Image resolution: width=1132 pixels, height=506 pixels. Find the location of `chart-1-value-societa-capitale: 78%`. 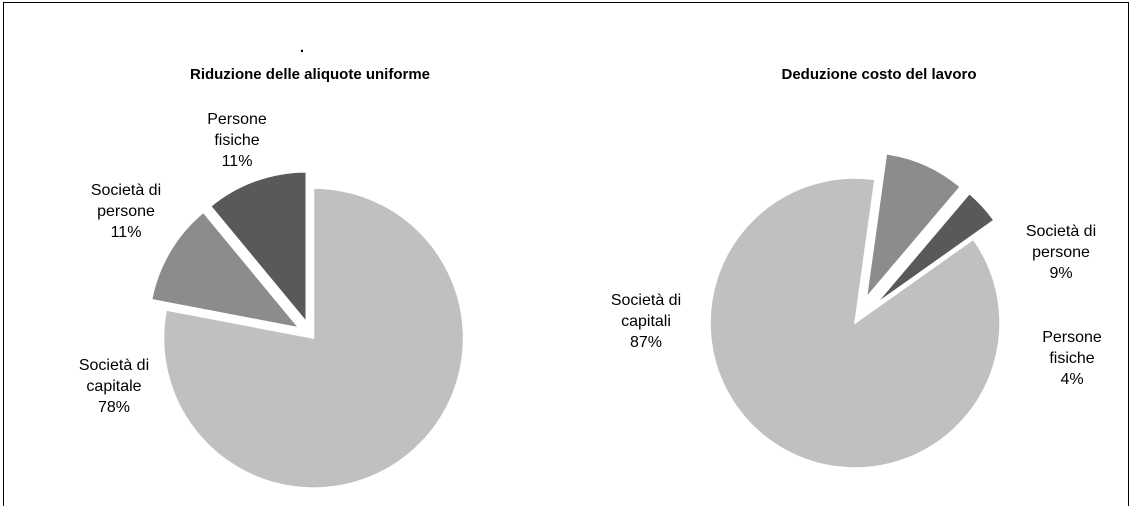

chart-1-value-societa-capitale: 78% is located at coordinates (114, 407).